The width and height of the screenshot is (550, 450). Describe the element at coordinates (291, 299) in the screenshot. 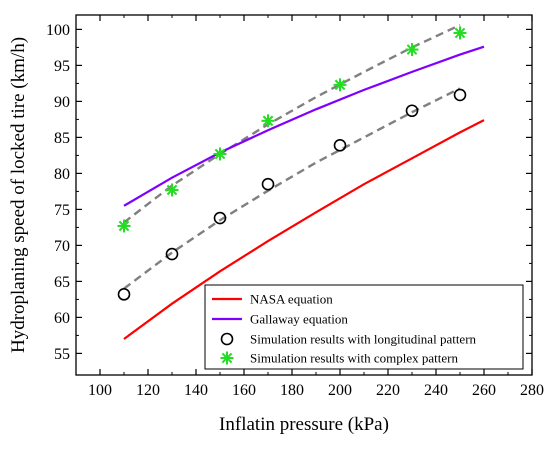

I see `legend-nasa-label: NASA equation` at that location.